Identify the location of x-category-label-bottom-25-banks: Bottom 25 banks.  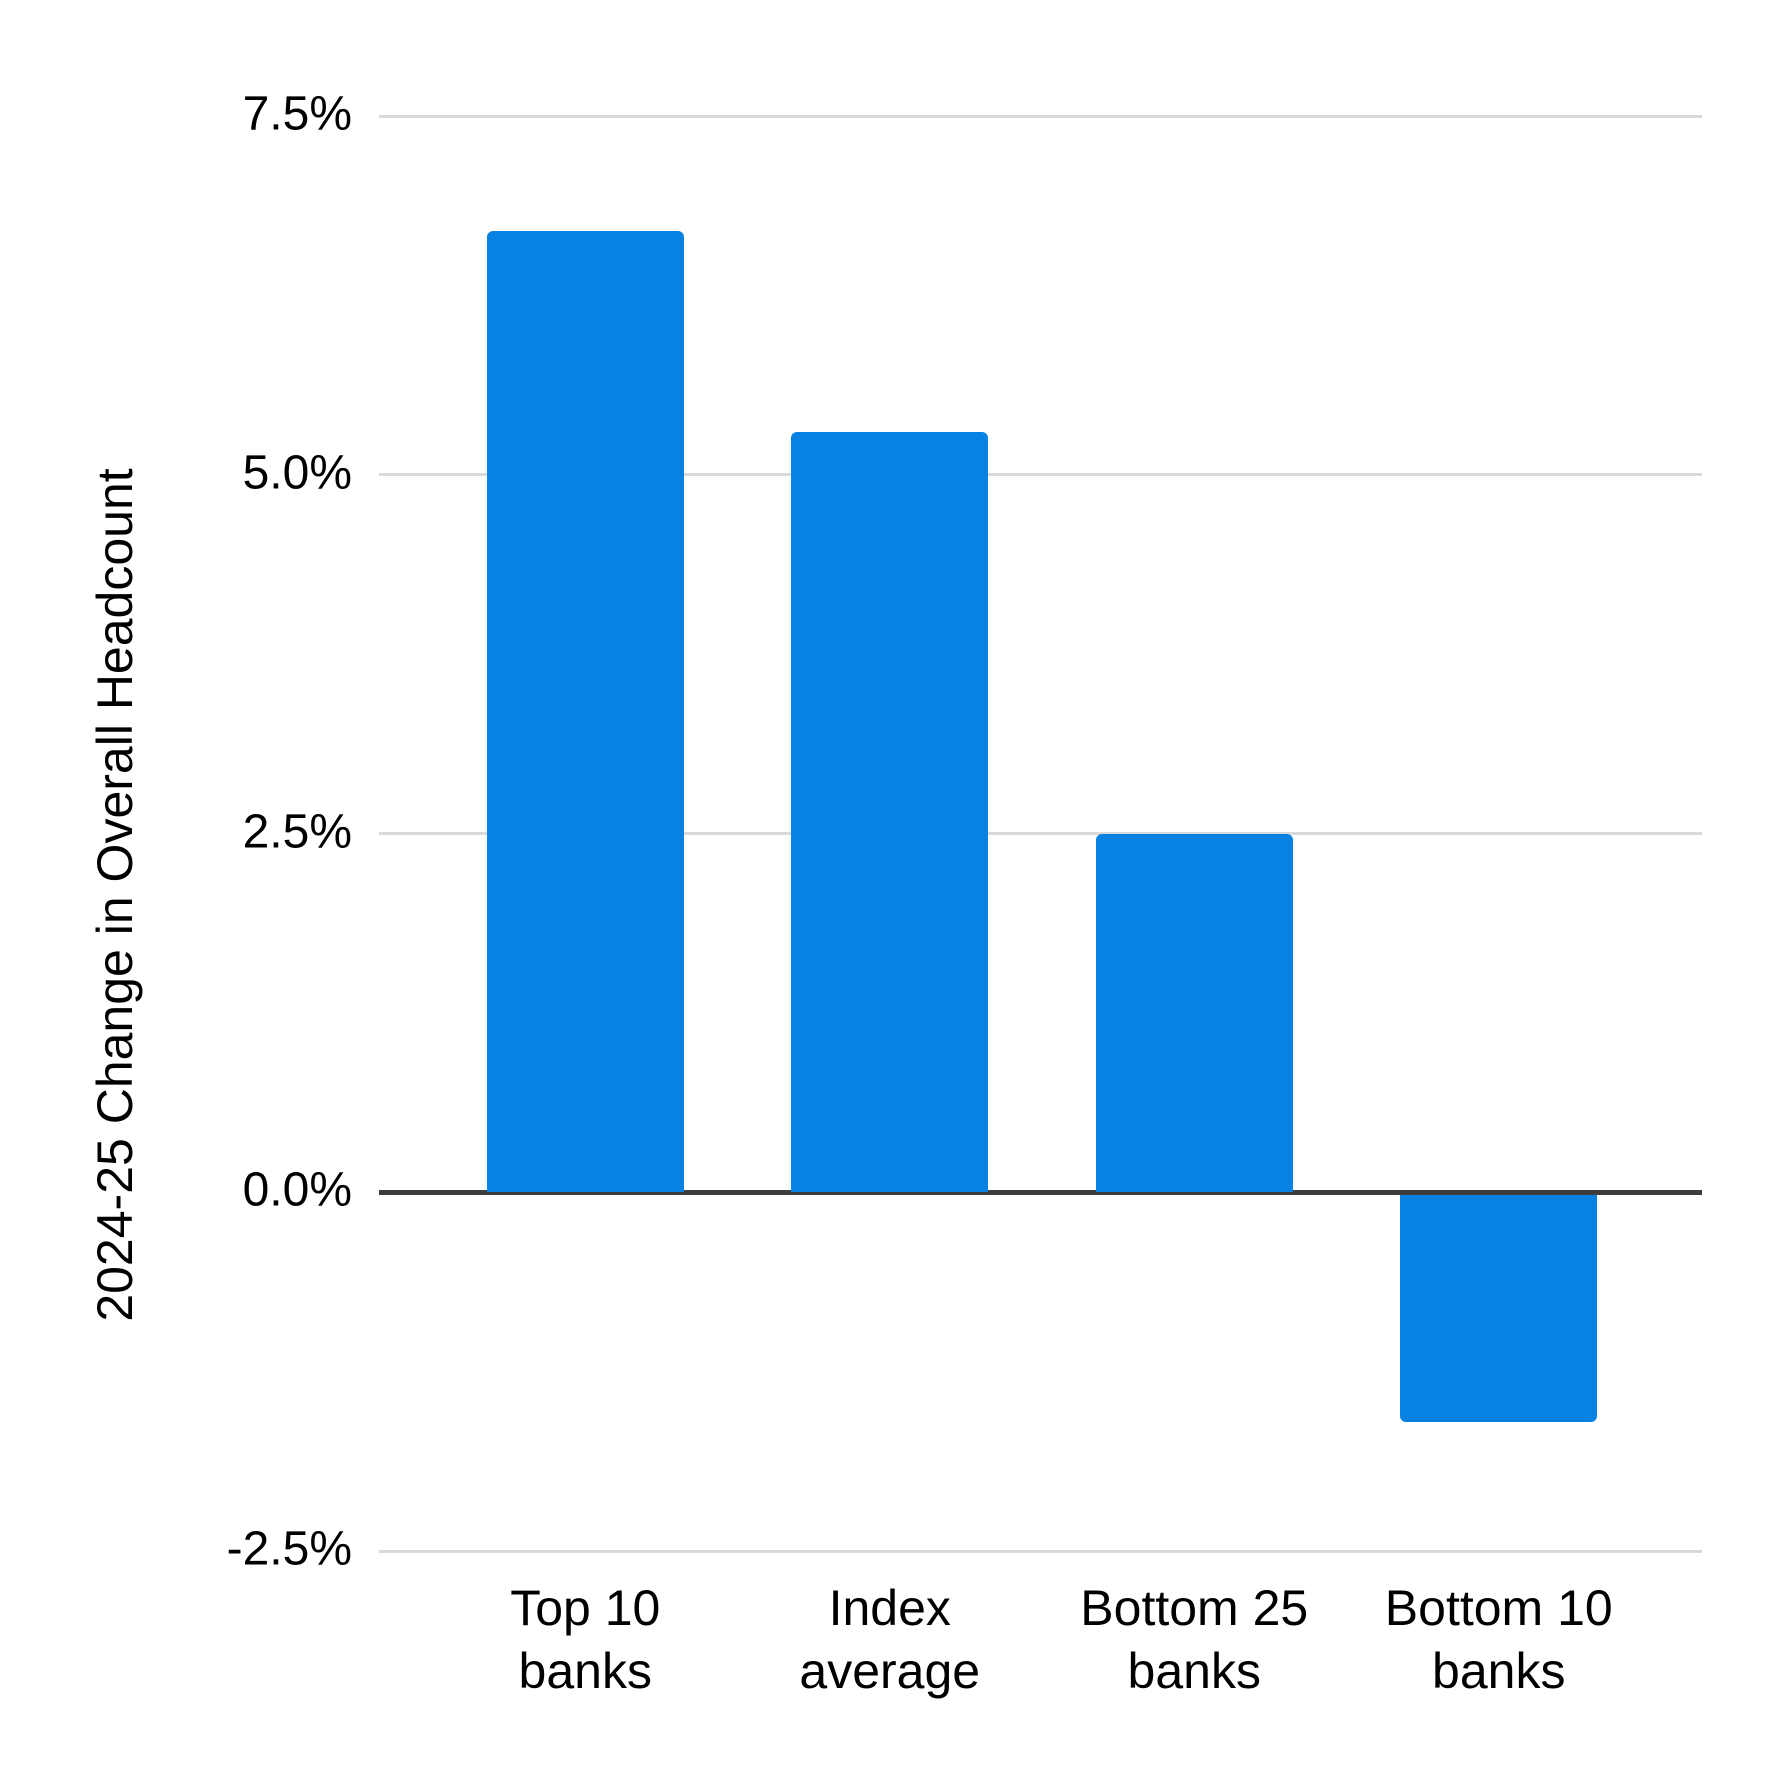
(1194, 1639).